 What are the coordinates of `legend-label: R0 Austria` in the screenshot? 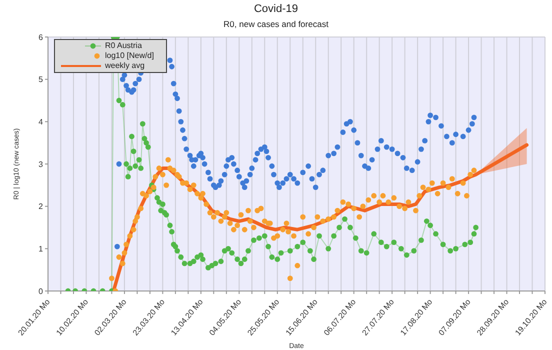 It's located at (123, 46).